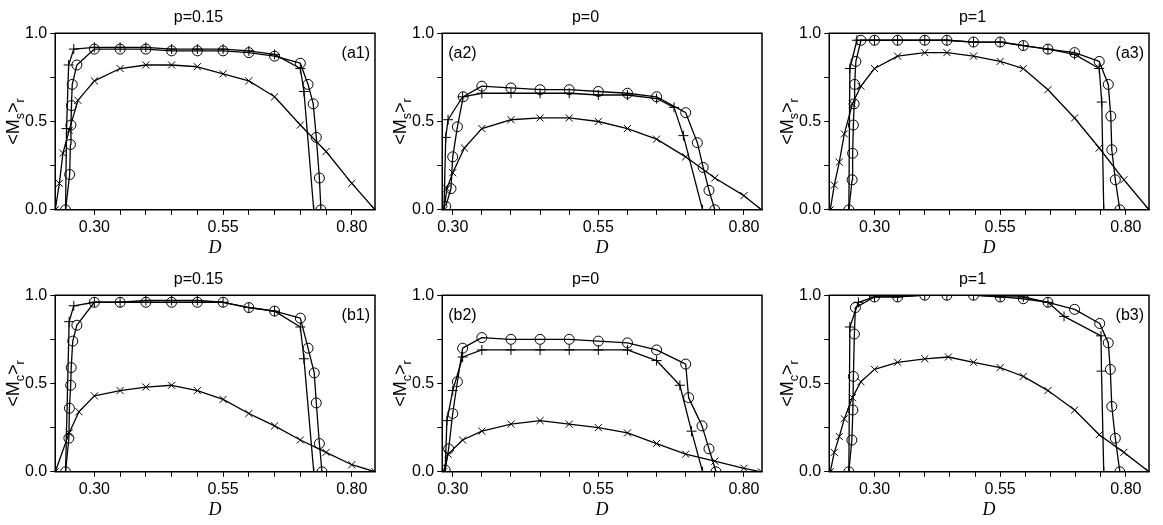 This screenshot has height=525, width=1163. Describe the element at coordinates (355, 314) in the screenshot. I see `annotation: (b1)` at that location.